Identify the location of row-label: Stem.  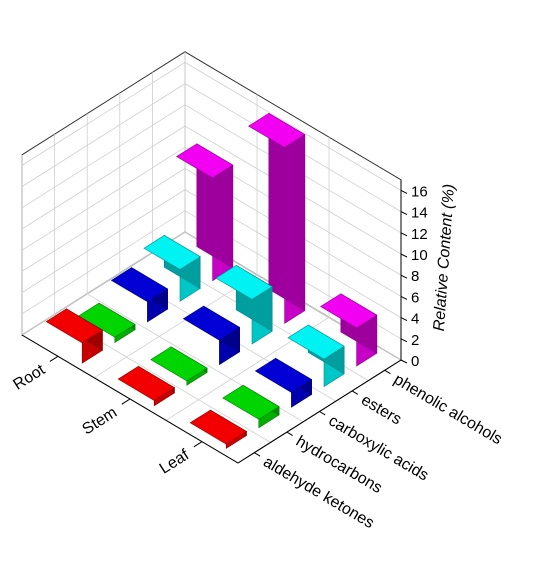
(99, 421).